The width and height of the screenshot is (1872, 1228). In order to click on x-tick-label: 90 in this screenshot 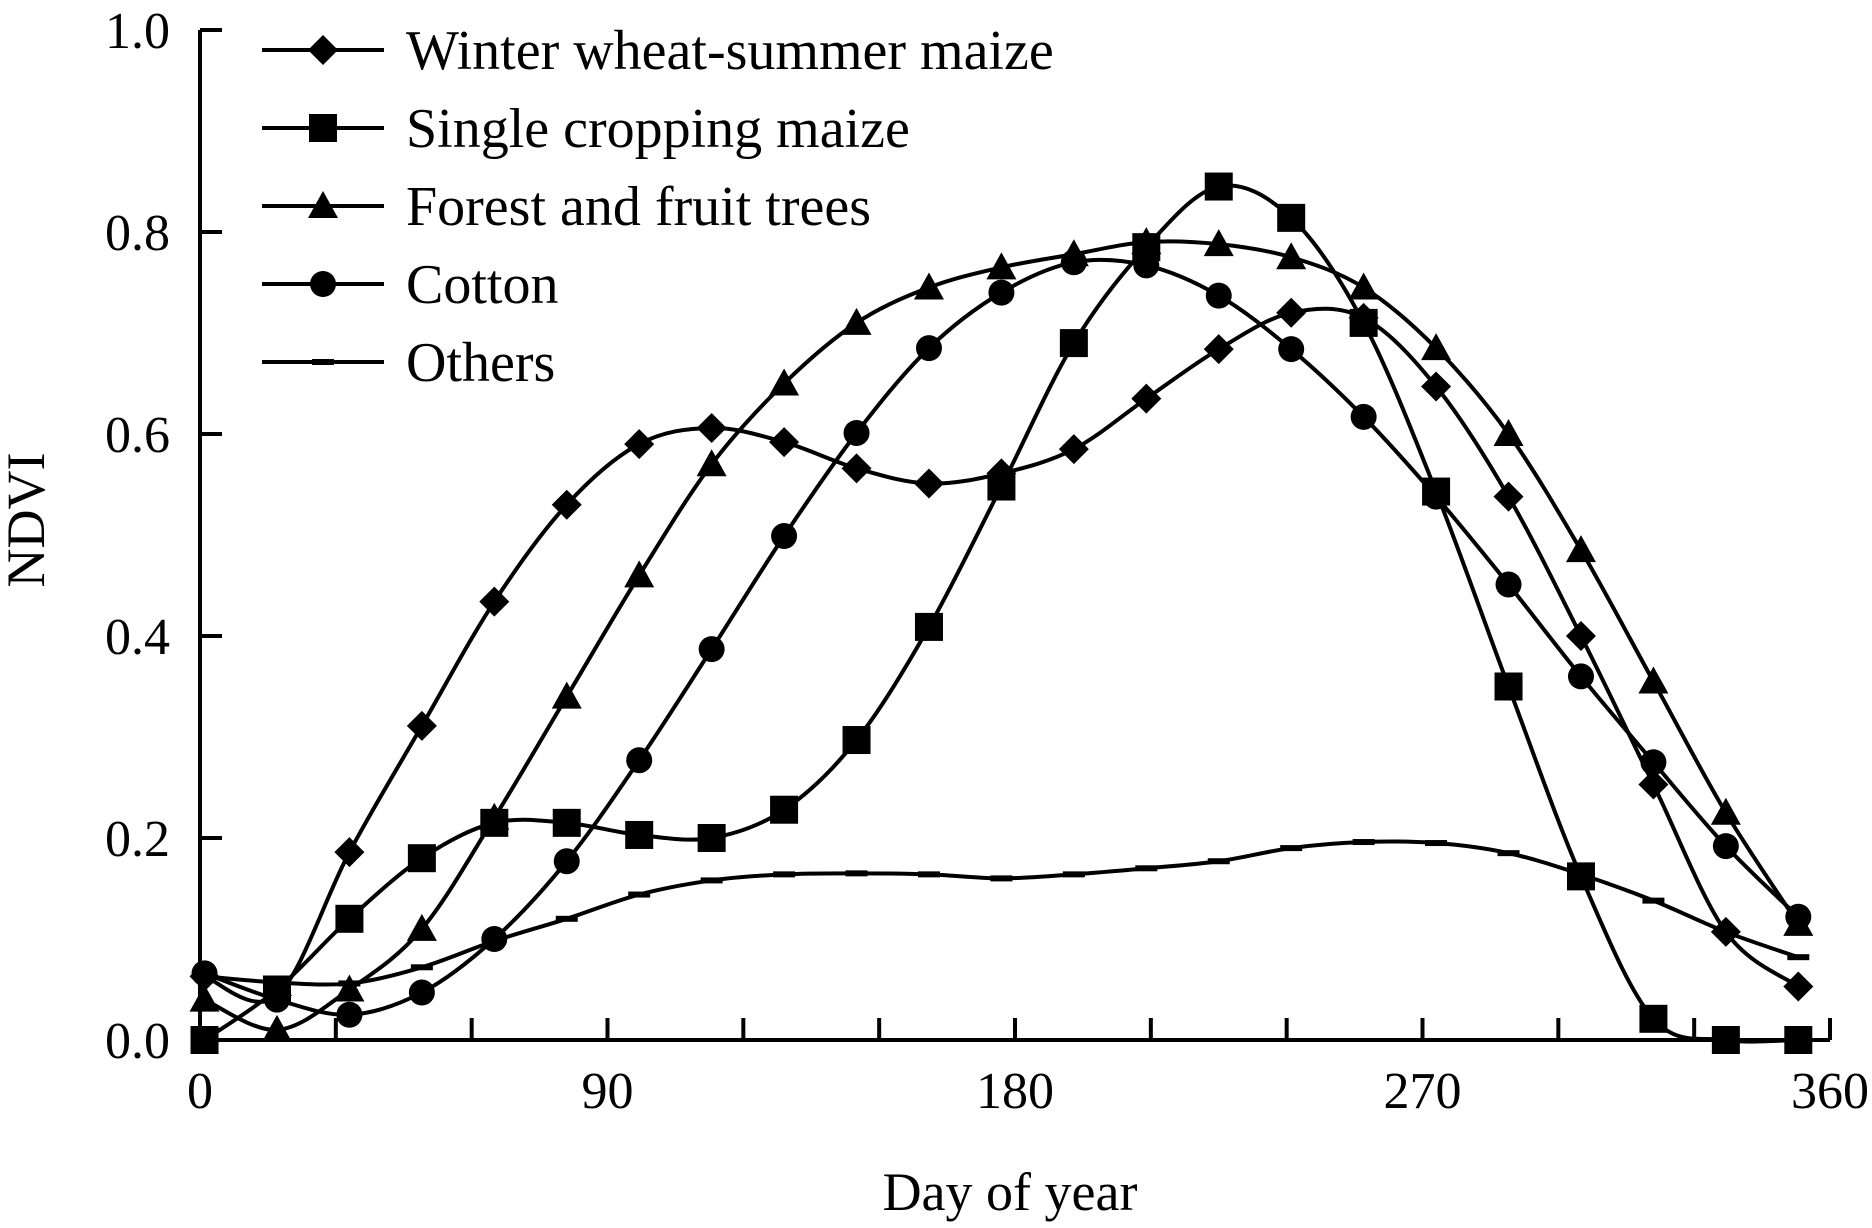, I will do `click(608, 1091)`.